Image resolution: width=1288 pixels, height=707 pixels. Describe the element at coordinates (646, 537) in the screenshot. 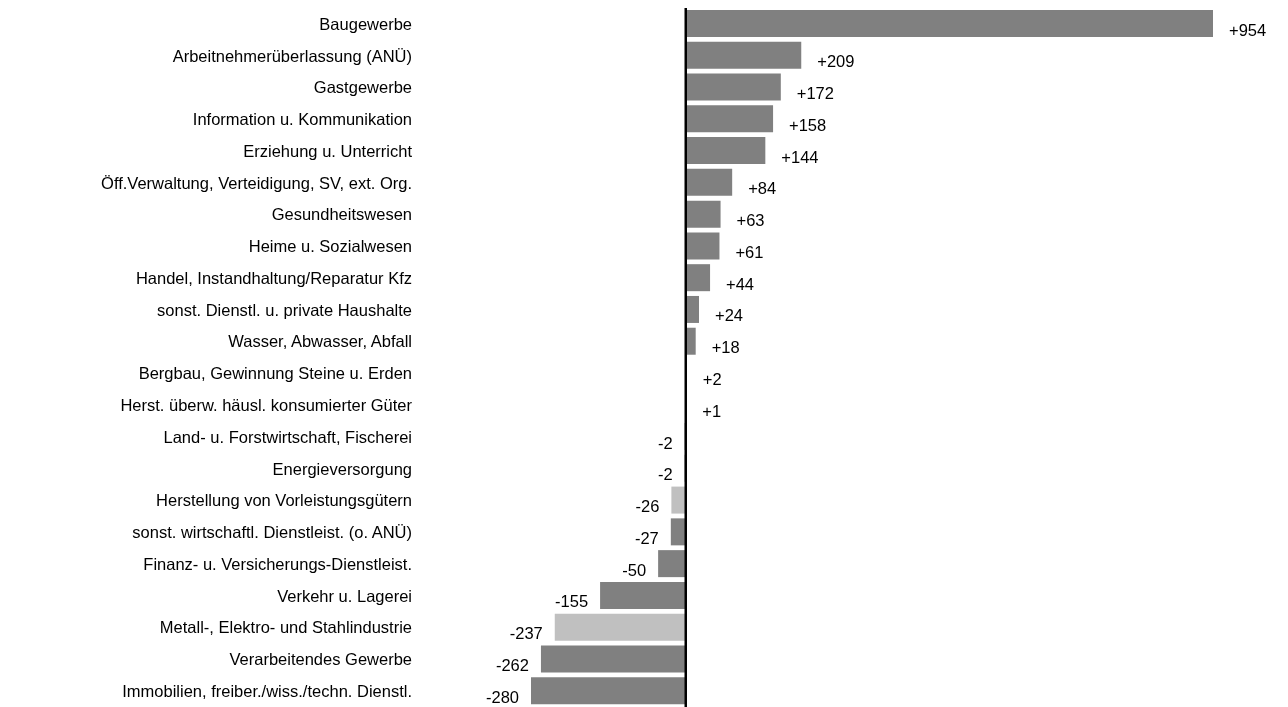

I see `data-label: -27` at that location.